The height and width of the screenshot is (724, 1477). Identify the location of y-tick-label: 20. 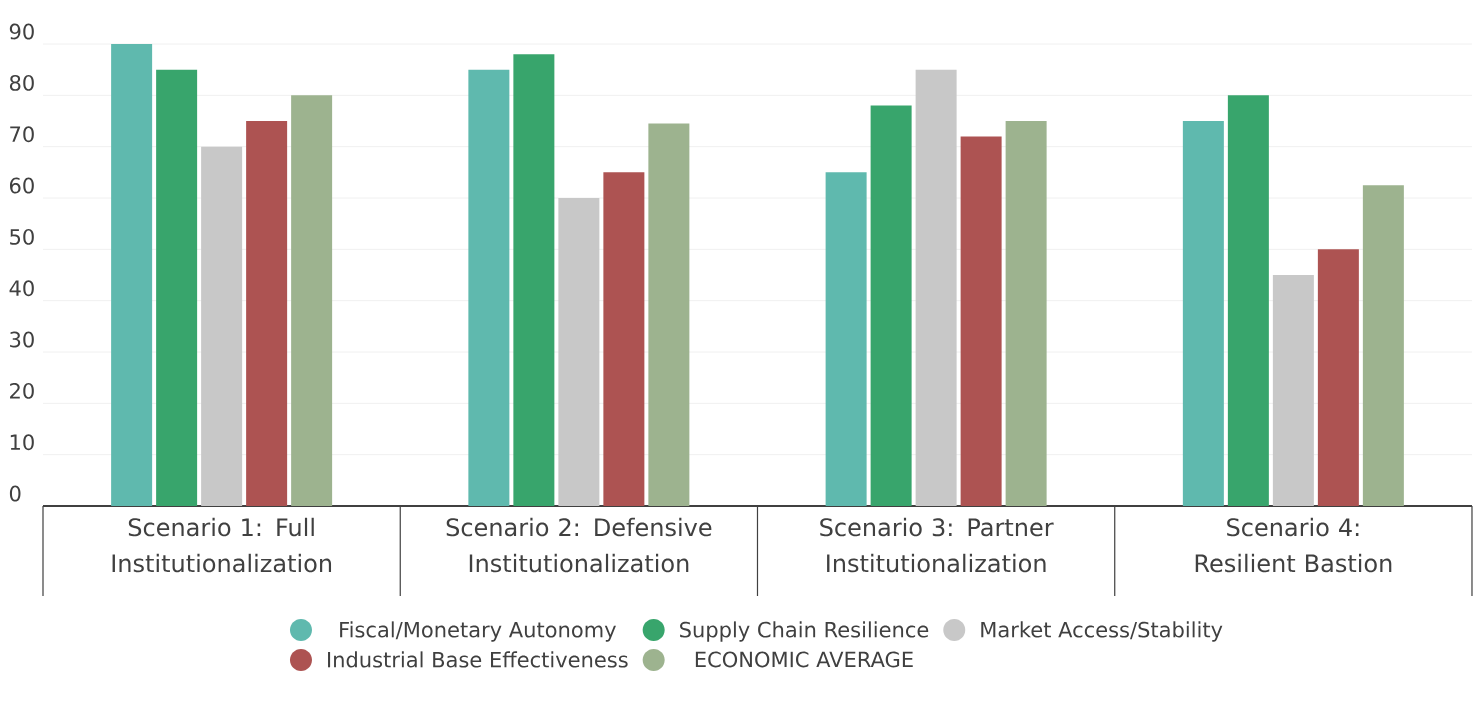
(22, 390).